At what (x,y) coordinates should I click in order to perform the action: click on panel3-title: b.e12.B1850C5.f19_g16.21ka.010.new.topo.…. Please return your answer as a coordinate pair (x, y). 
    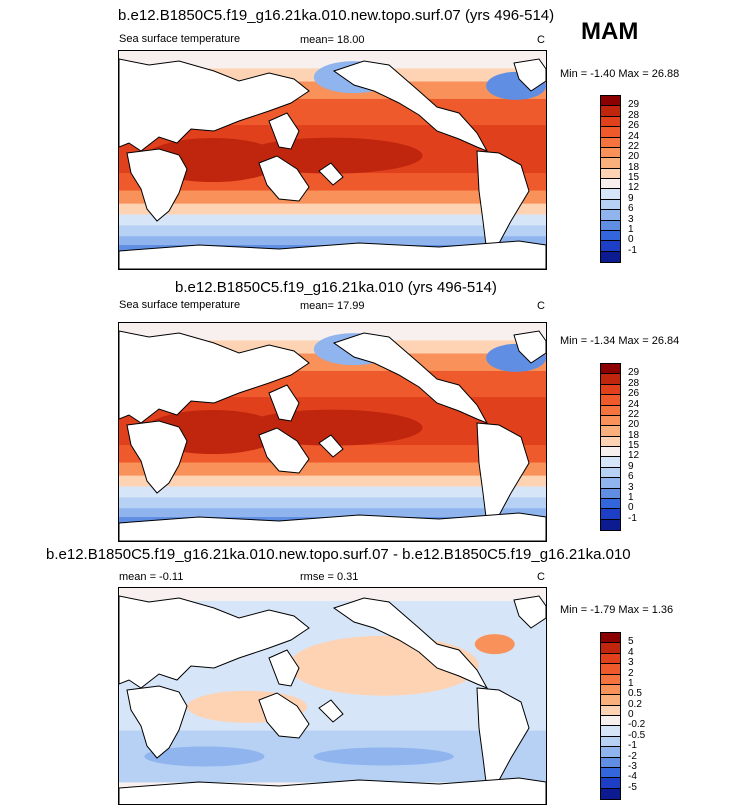
    Looking at the image, I should click on (338, 554).